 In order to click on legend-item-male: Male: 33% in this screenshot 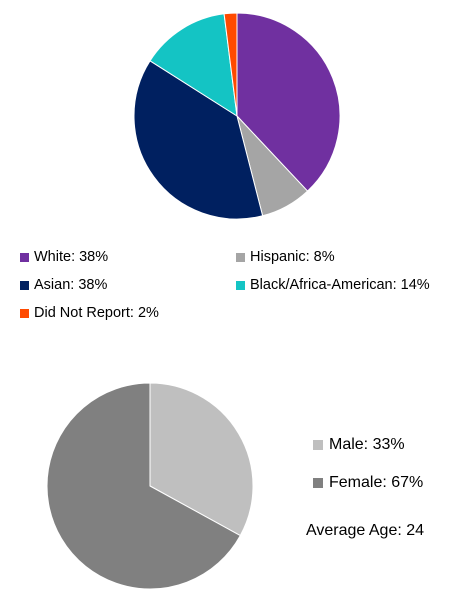, I will do `click(359, 445)`.